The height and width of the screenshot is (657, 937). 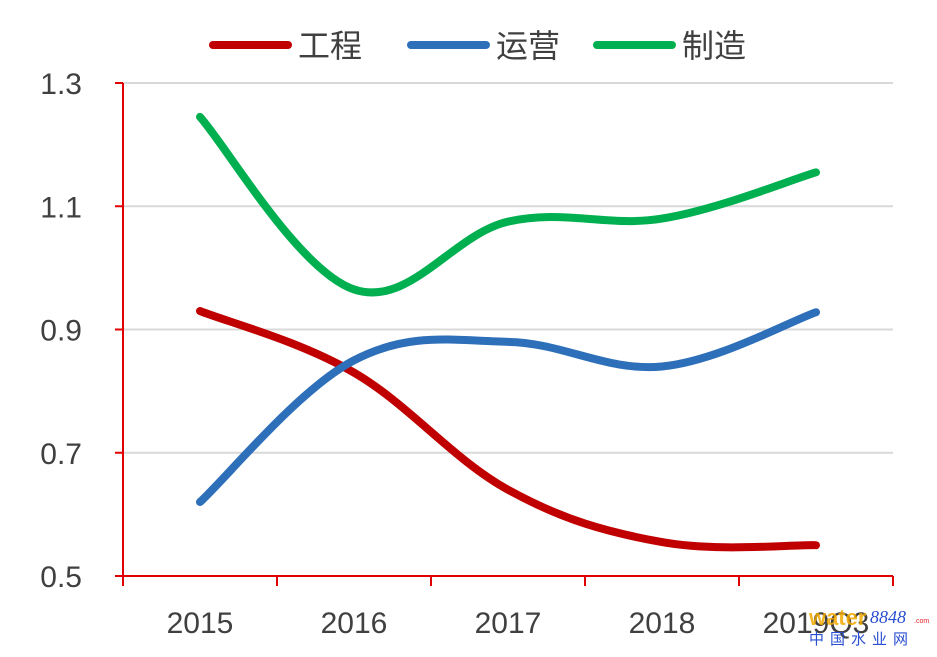 I want to click on x-tick-labels: 2015 2016 2017 2018 2019Q3, so click(x=518, y=623).